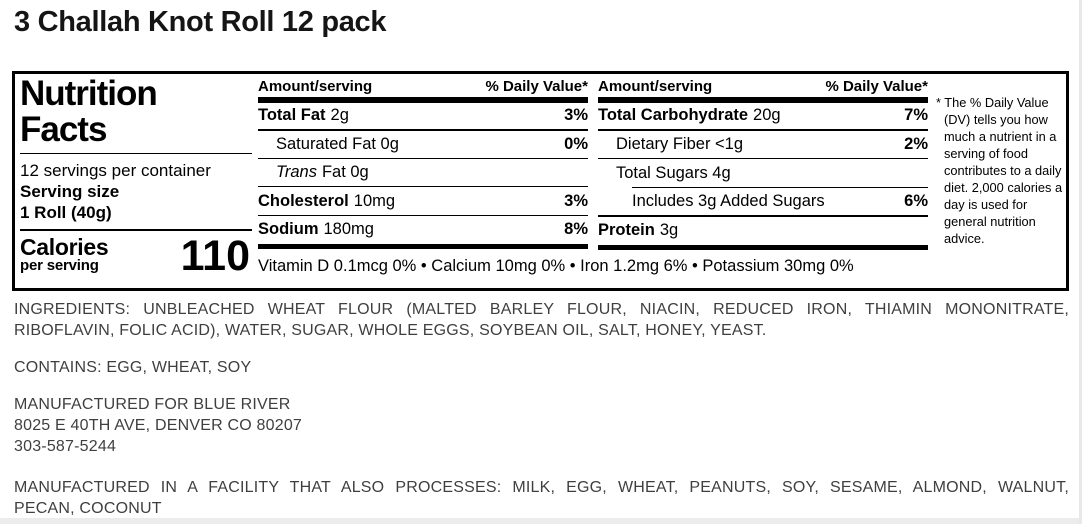  I want to click on facility-line2: PECAN, COCONUT, so click(88, 508).